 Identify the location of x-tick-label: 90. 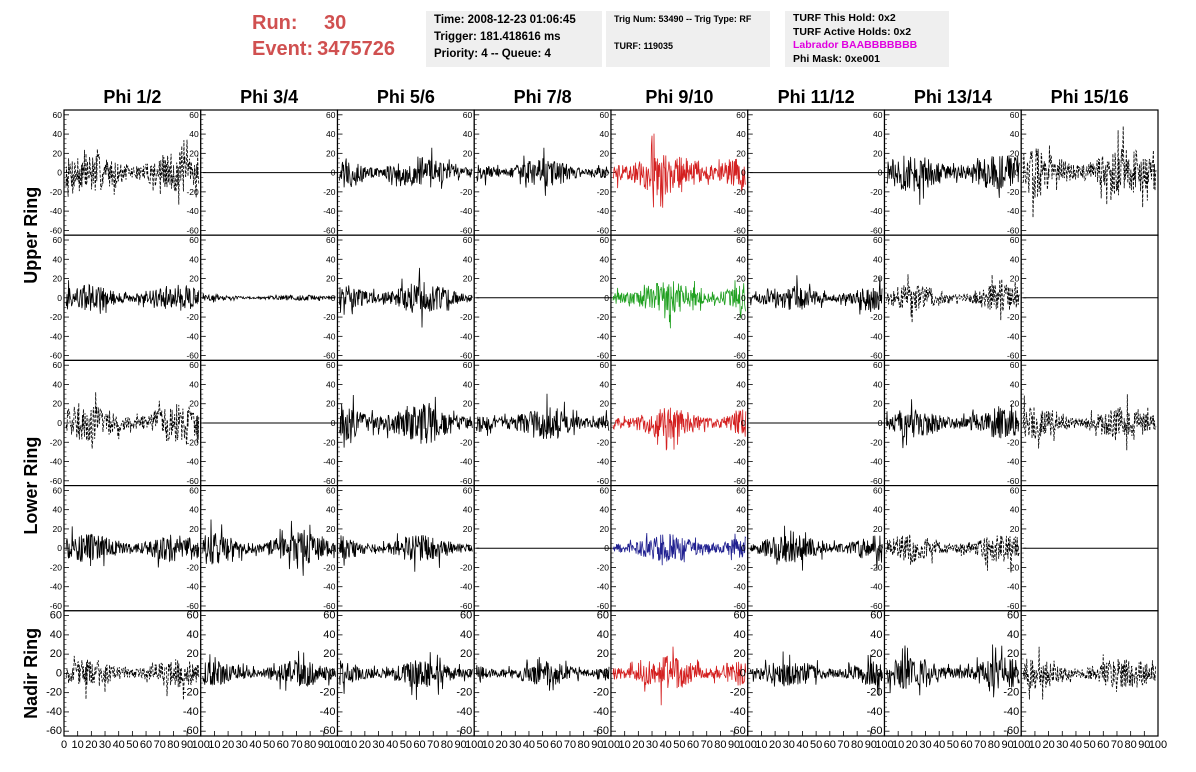
(597, 745).